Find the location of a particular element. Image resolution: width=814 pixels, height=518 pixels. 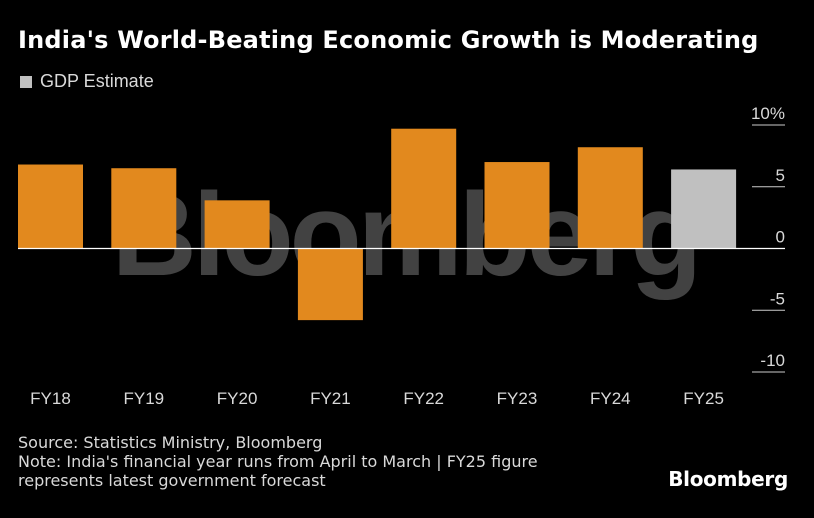

x-tick-label-fy20: FY20 is located at coordinates (237, 398).